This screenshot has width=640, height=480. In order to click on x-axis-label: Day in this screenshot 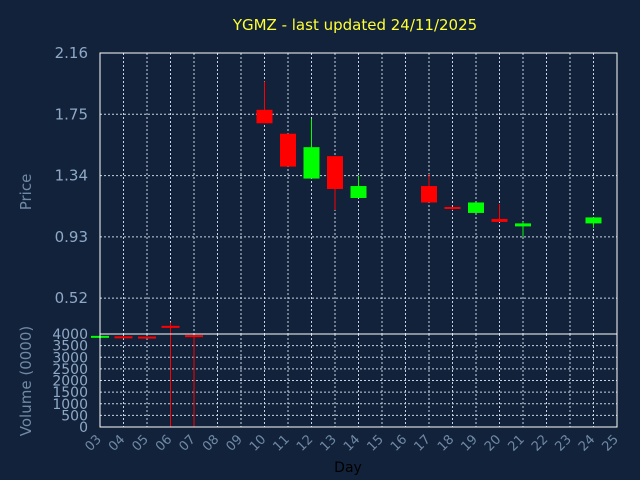, I will do `click(348, 468)`.